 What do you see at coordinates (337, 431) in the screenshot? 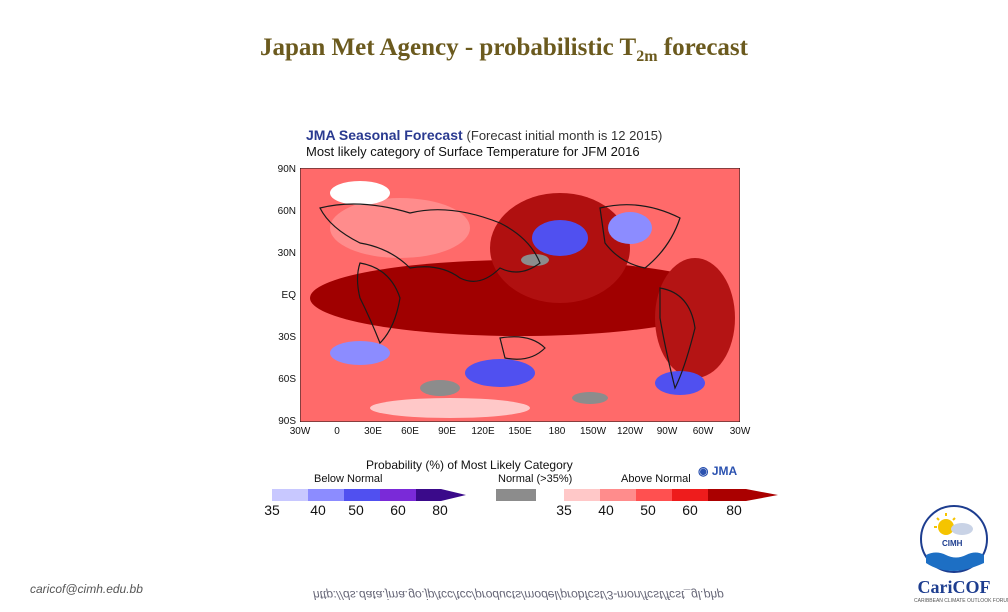
I see `lon-label: 0` at bounding box center [337, 431].